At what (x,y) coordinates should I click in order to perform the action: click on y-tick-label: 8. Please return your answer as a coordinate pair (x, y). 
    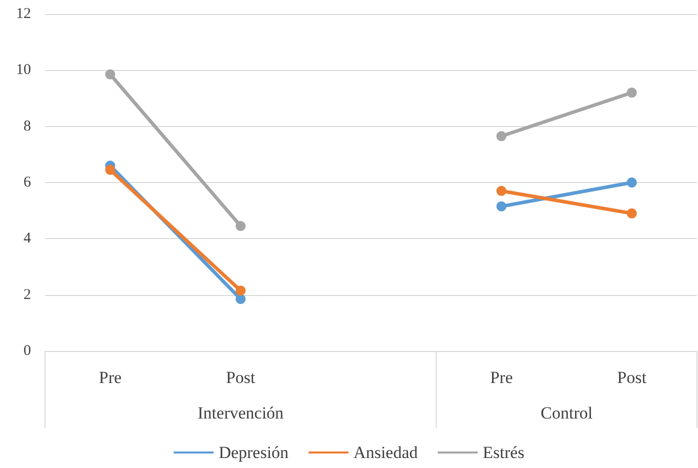
    Looking at the image, I should click on (27, 126).